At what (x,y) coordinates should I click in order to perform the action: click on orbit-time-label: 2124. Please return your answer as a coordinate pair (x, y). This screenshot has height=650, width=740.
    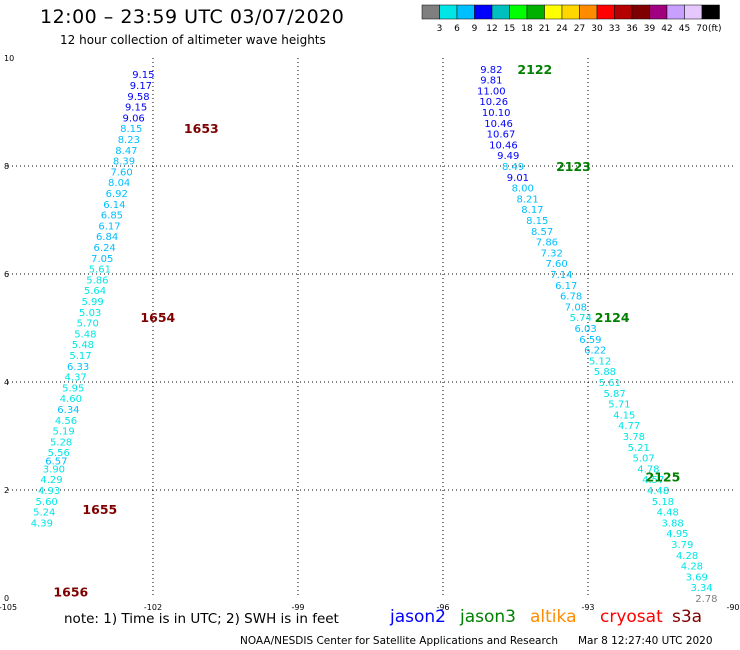
    Looking at the image, I should click on (612, 317).